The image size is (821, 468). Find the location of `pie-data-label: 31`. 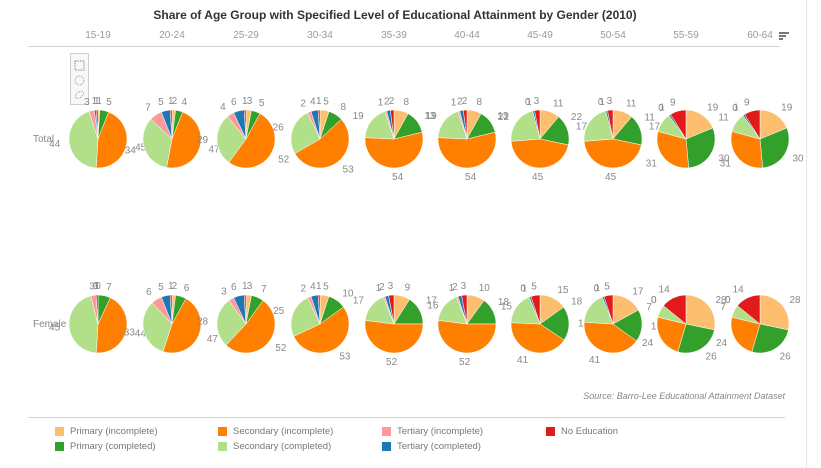

pie-data-label: 31 is located at coordinates (652, 163).